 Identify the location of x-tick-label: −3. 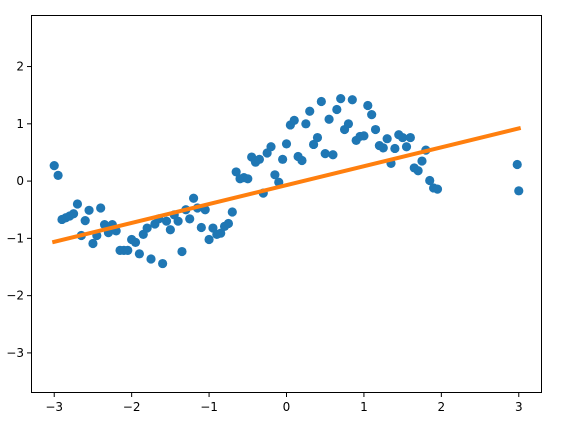
(54, 407).